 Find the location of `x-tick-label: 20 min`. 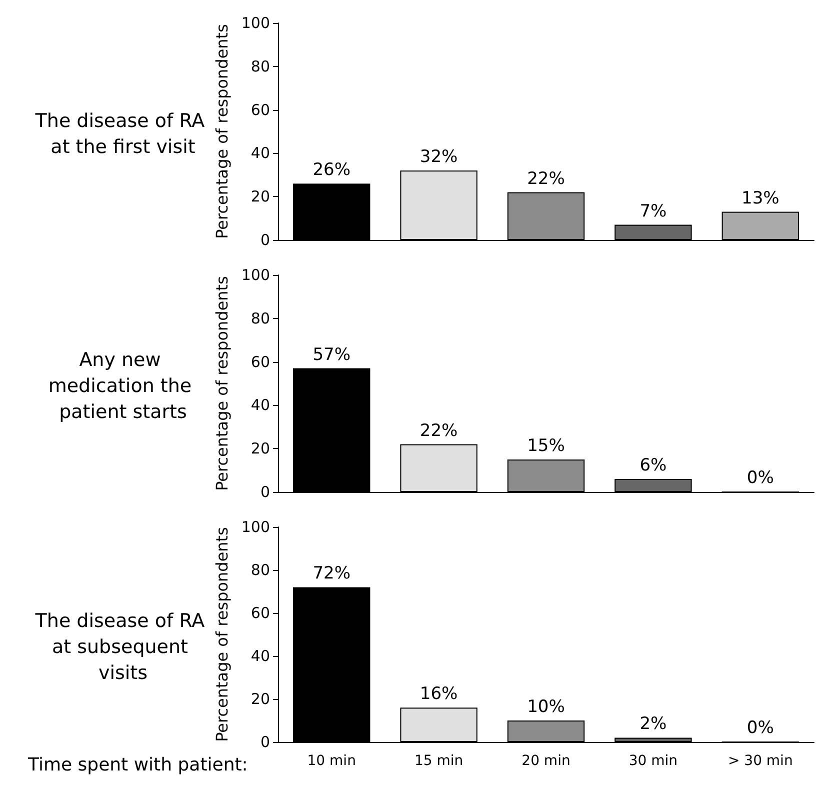

x-tick-label: 20 min is located at coordinates (546, 761).